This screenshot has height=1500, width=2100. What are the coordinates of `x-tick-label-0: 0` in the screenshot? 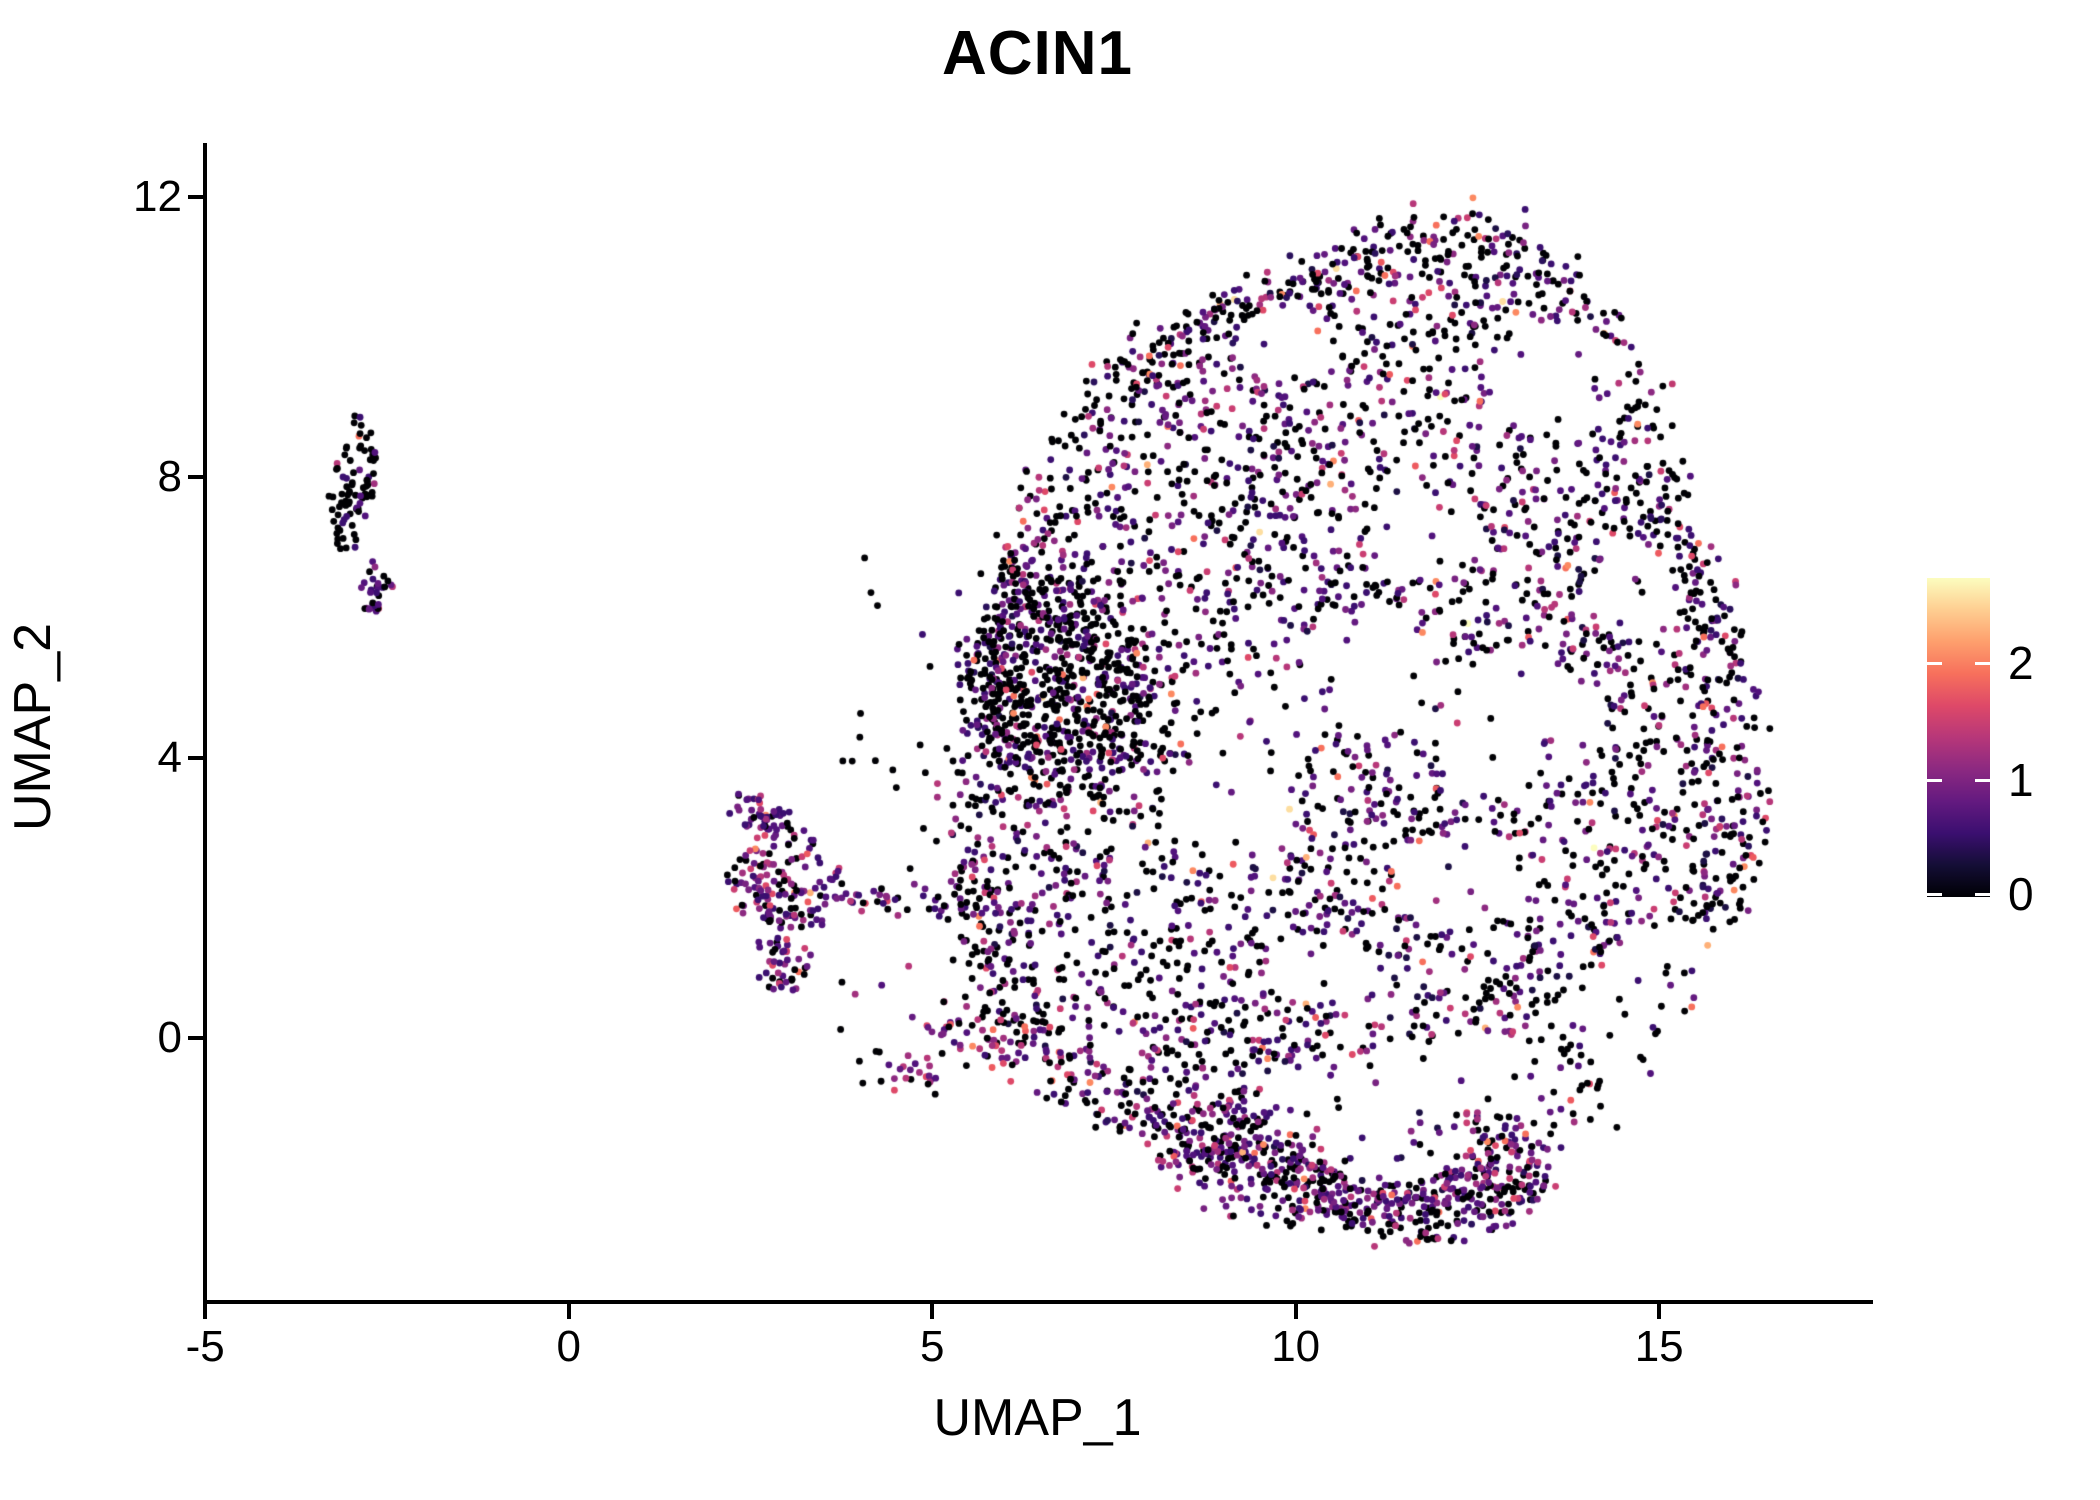 It's located at (568, 1346).